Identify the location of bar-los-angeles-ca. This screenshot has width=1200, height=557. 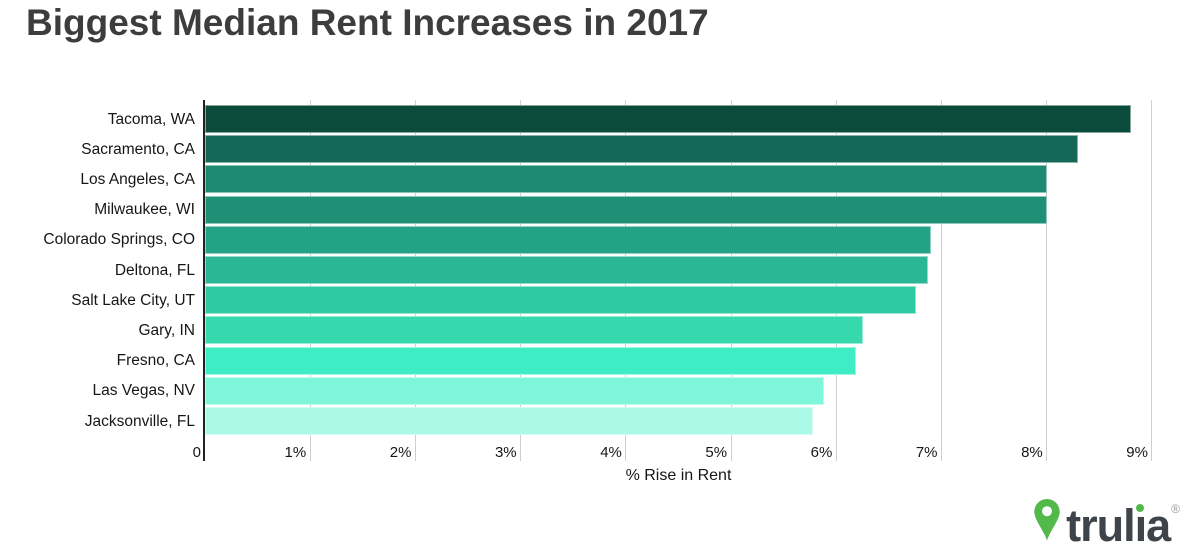
(626, 179).